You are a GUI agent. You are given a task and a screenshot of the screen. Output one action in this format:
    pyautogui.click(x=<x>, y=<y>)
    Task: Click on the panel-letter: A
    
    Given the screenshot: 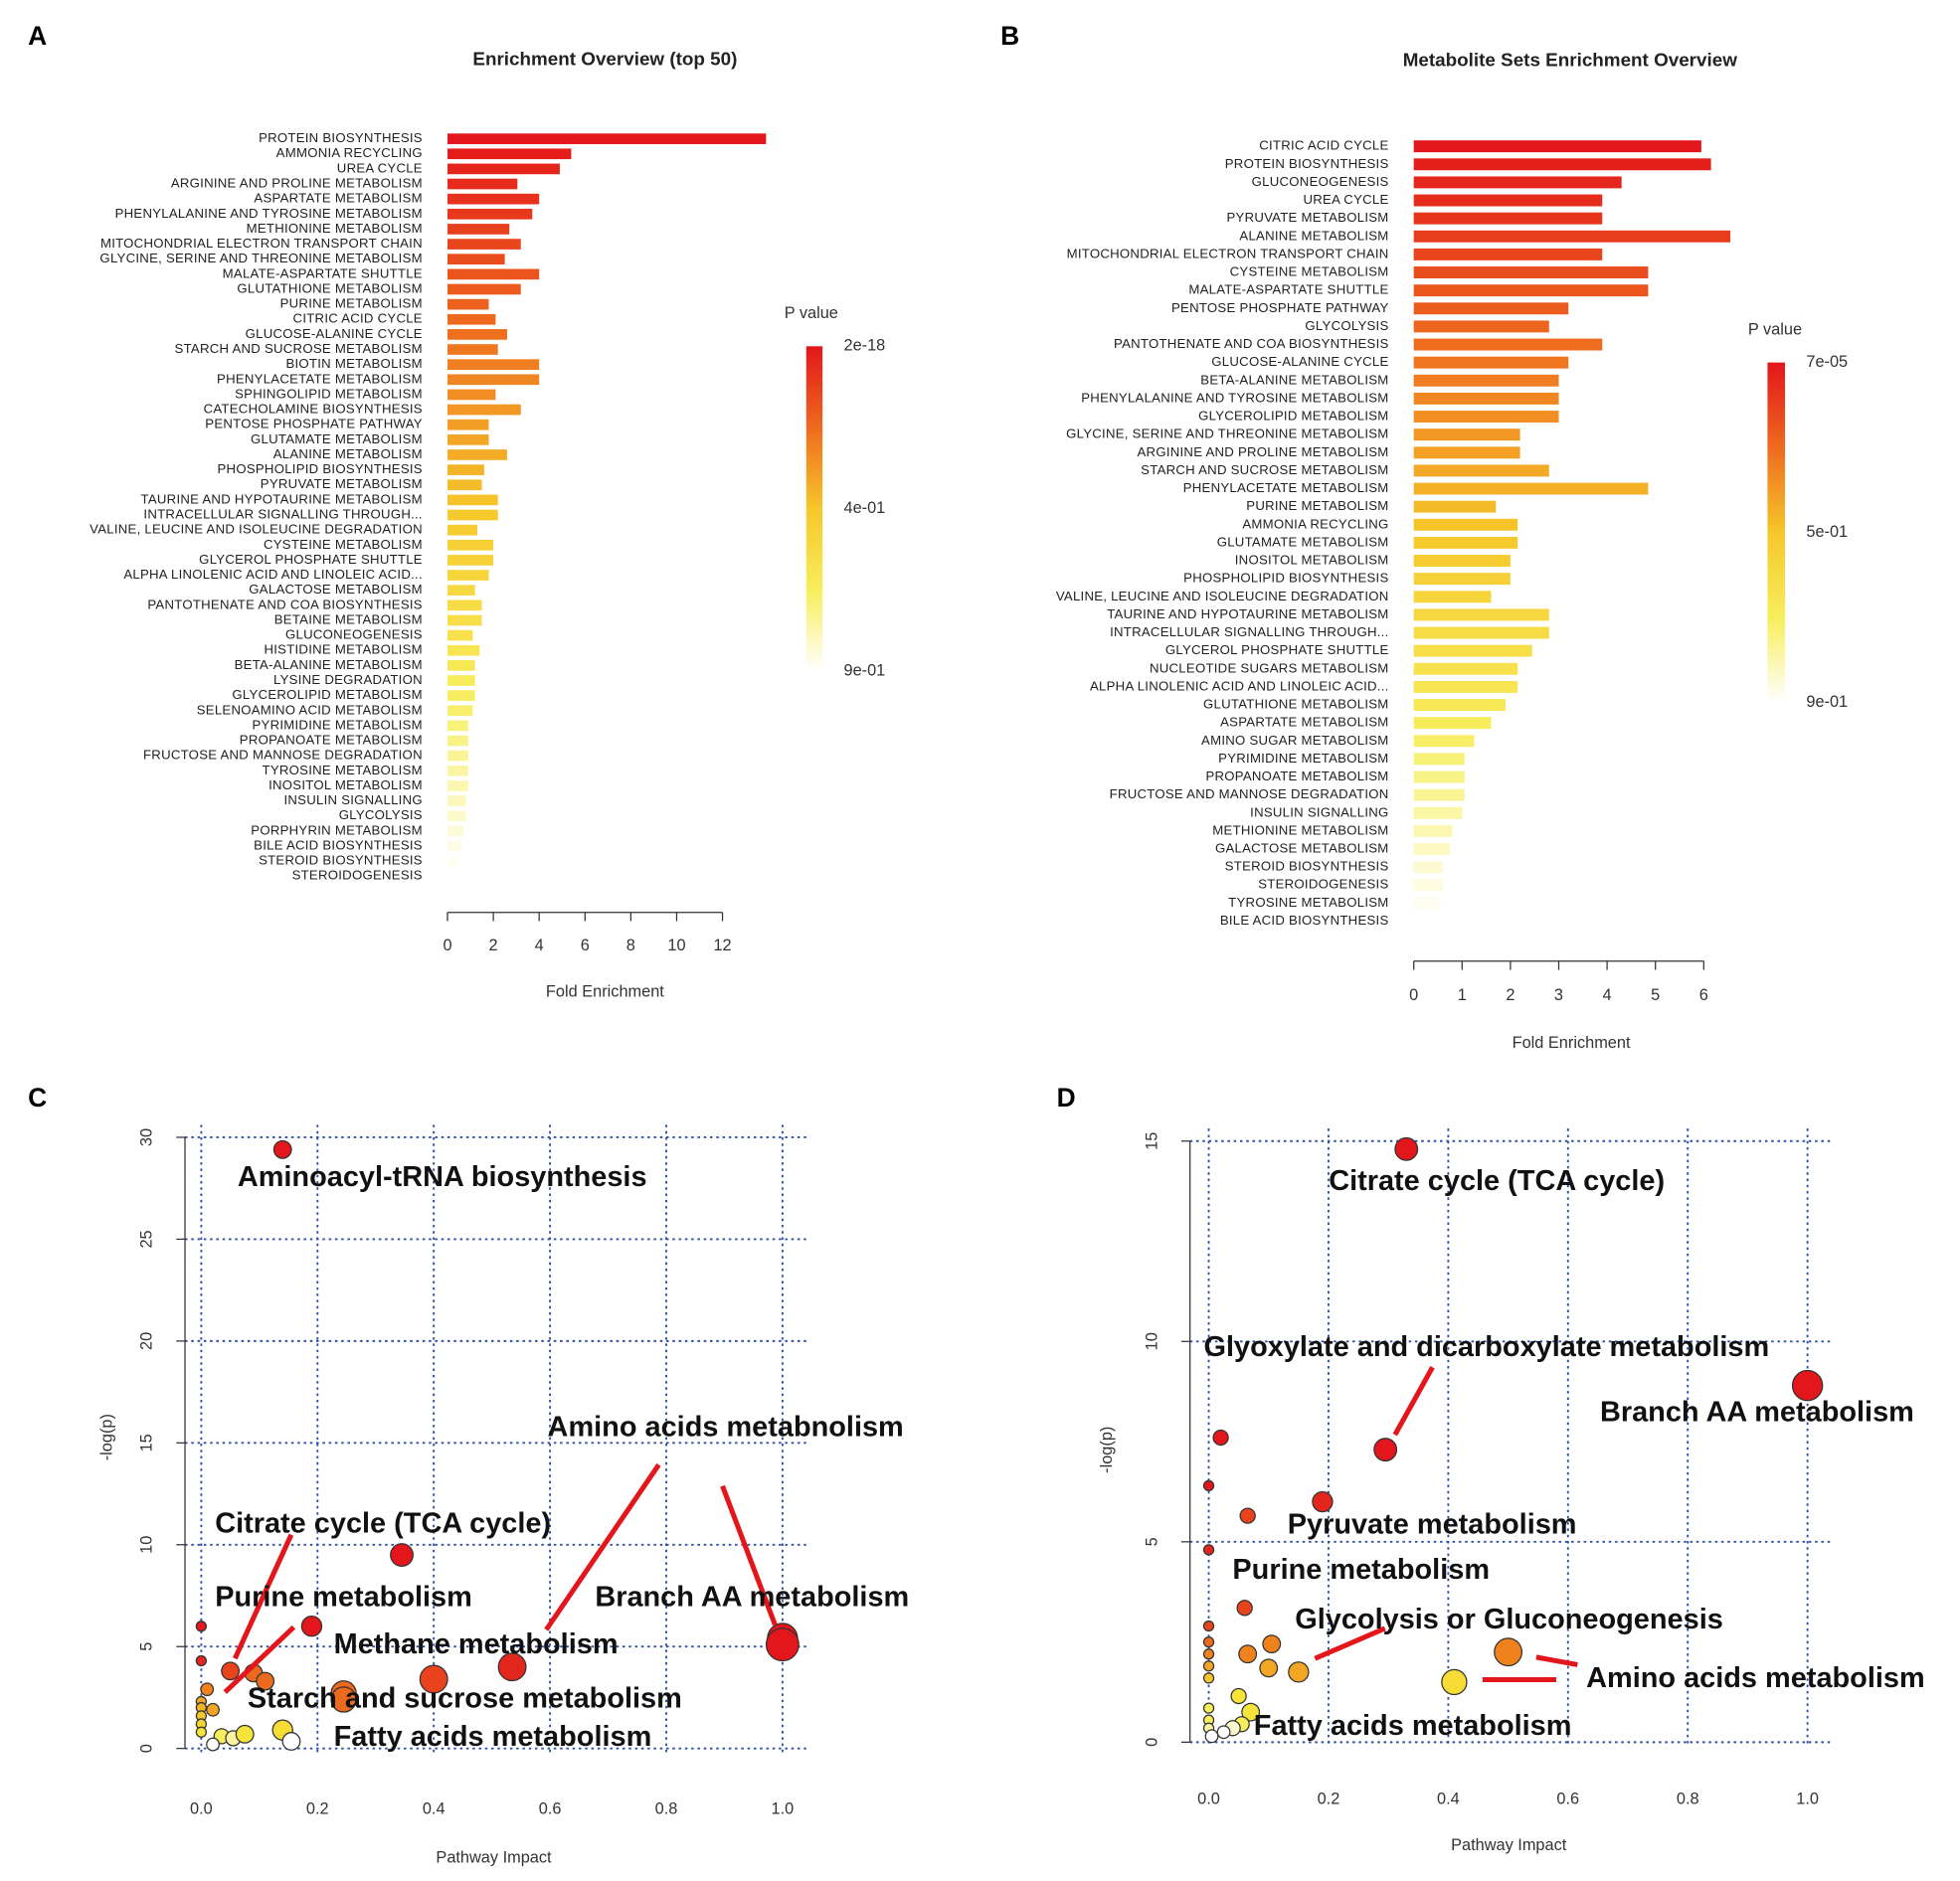 What is the action you would take?
    pyautogui.click(x=37, y=36)
    